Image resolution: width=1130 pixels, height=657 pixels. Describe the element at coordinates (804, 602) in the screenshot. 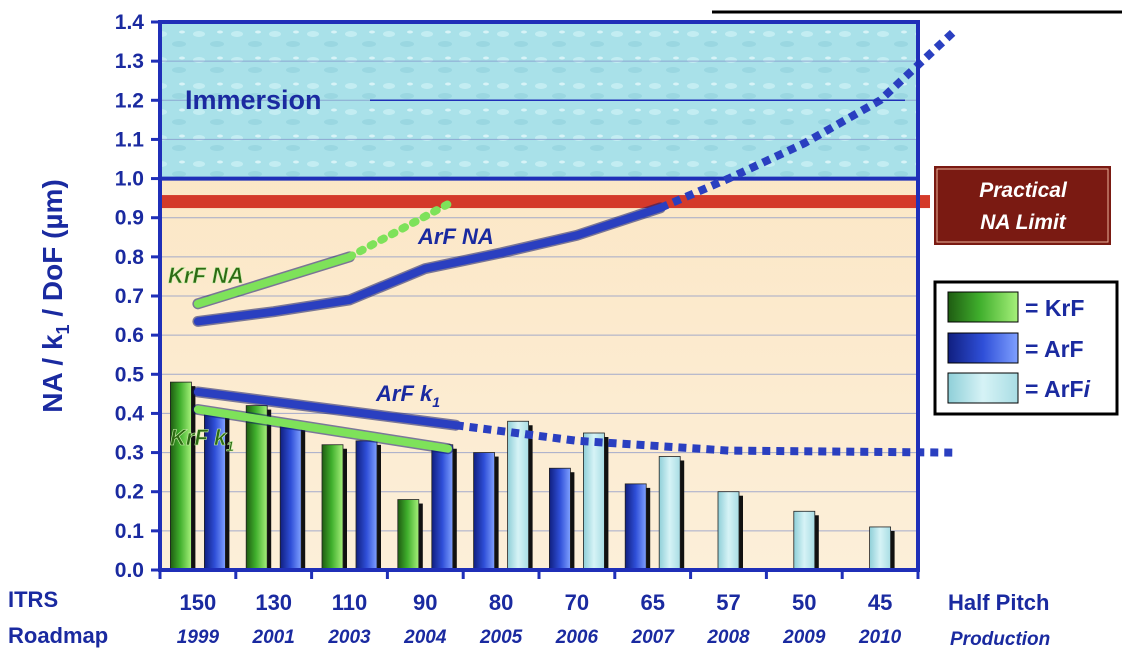

I see `x-tick-label: 50` at that location.